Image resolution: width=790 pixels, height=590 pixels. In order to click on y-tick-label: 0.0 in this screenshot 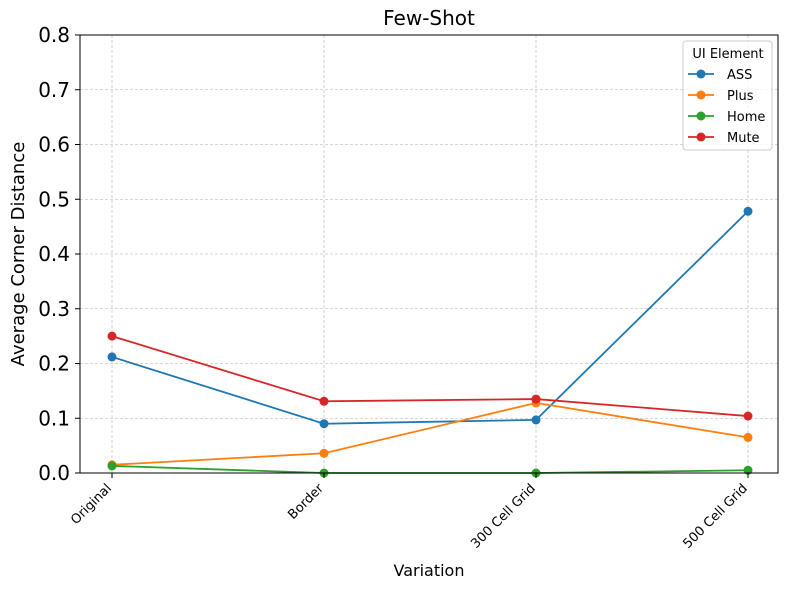, I will do `click(54, 473)`.